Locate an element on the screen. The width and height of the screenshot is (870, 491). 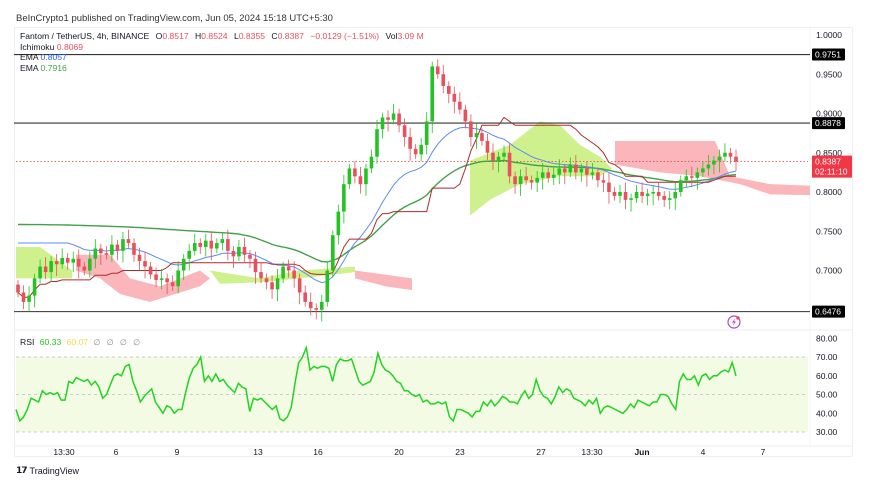
rsi-legend: RSI 60.33 60.07 ∅ ∅ ∅ ∅ is located at coordinates (81, 342).